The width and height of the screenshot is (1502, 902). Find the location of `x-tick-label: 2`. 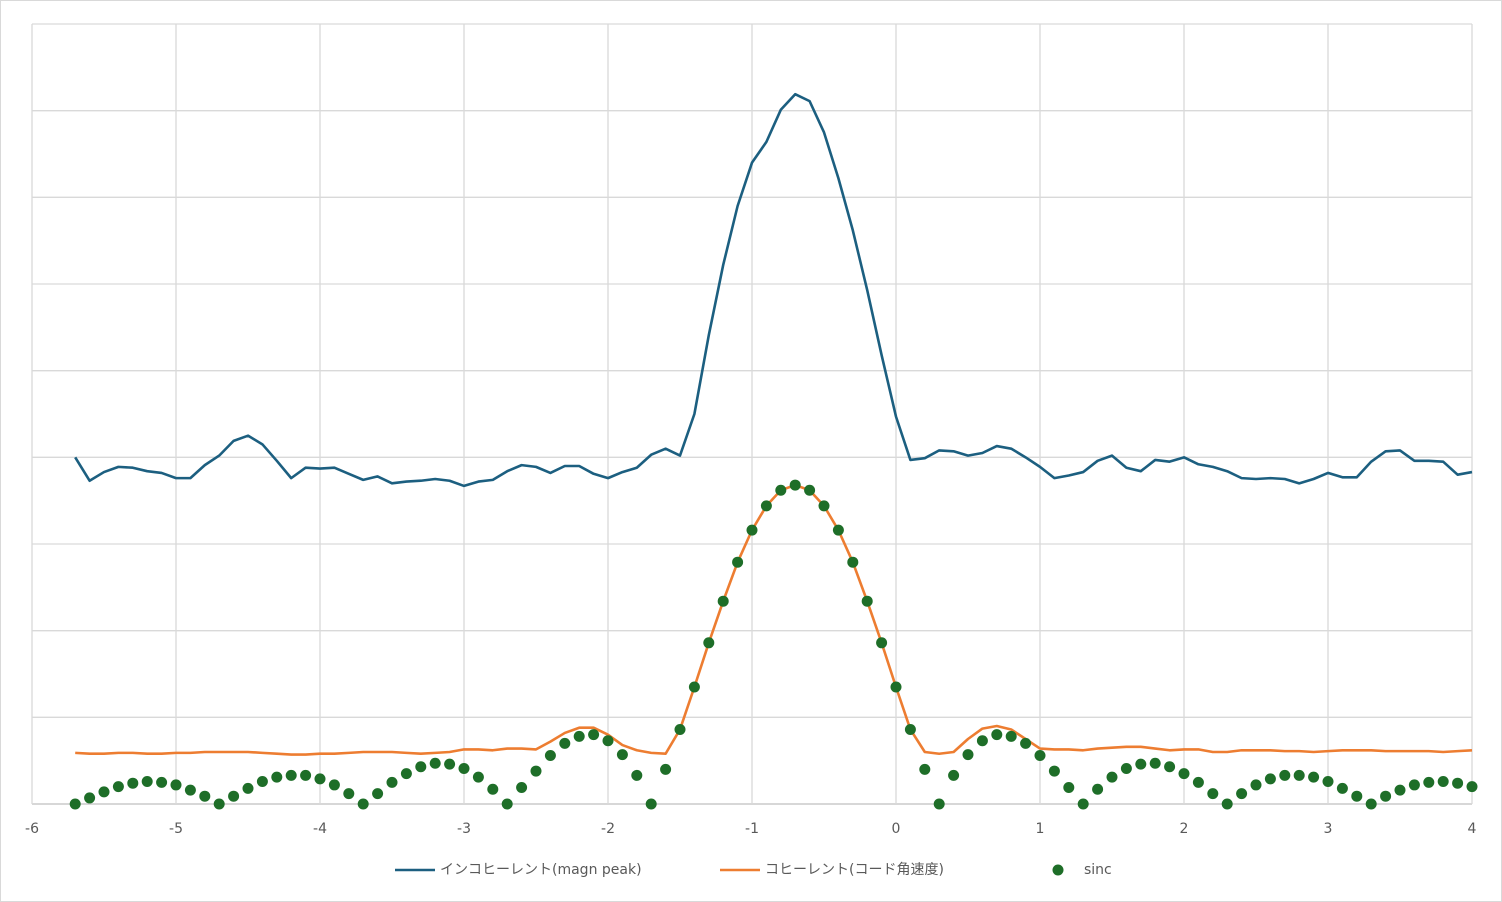

x-tick-label: 2 is located at coordinates (1184, 829).